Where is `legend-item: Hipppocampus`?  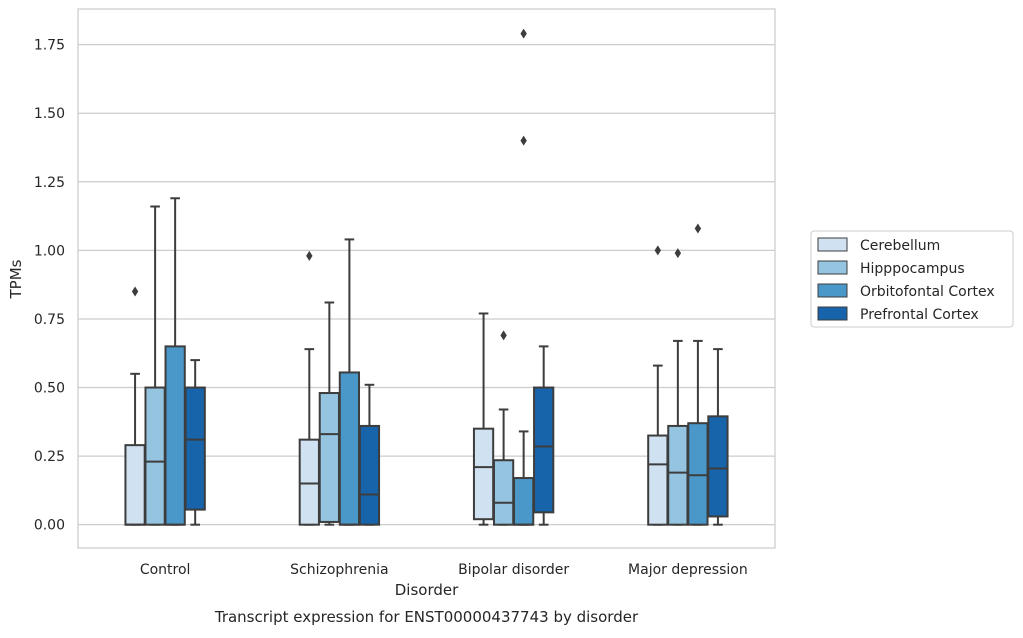
legend-item: Hipppocampus is located at coordinates (891, 268).